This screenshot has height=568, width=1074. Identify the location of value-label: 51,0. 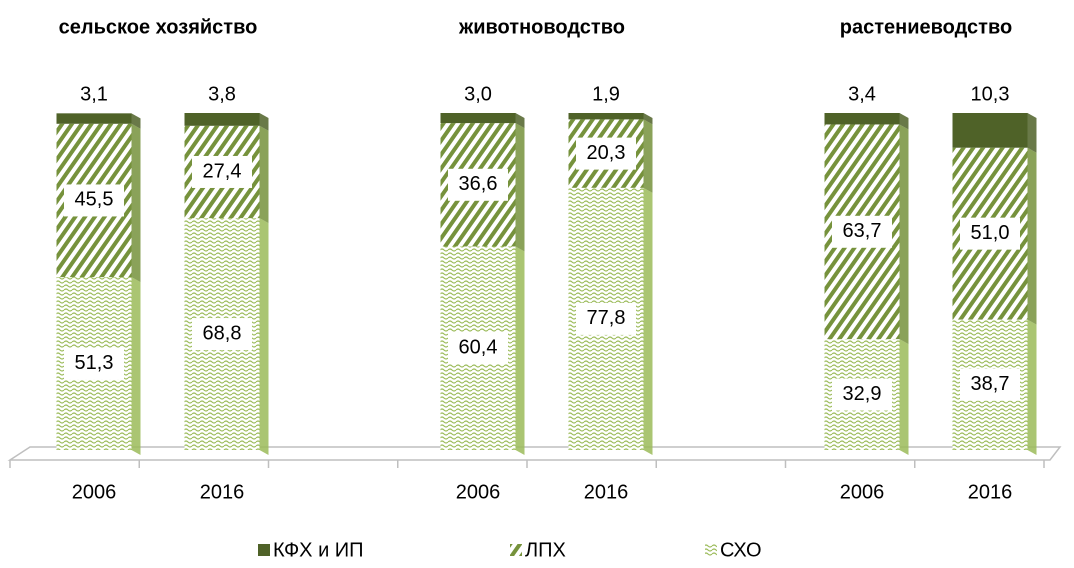
(990, 233).